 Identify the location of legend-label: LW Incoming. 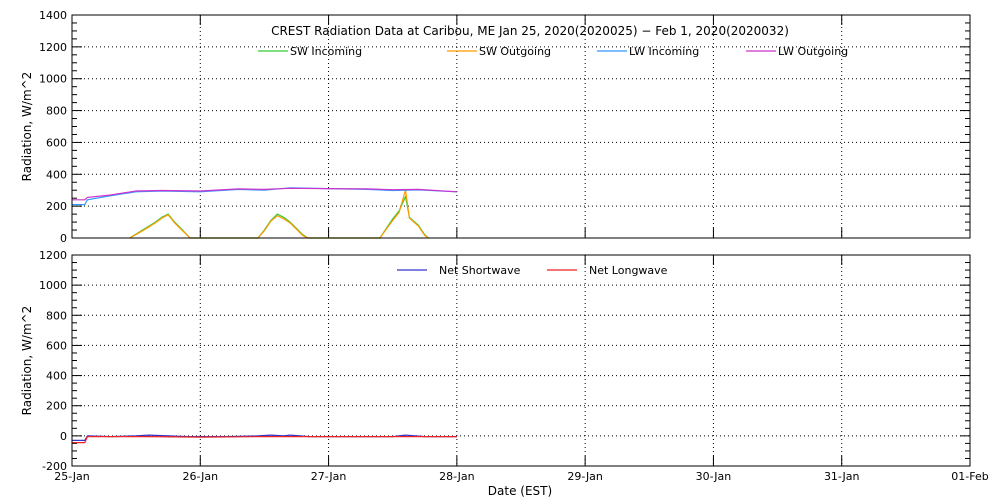
(664, 51).